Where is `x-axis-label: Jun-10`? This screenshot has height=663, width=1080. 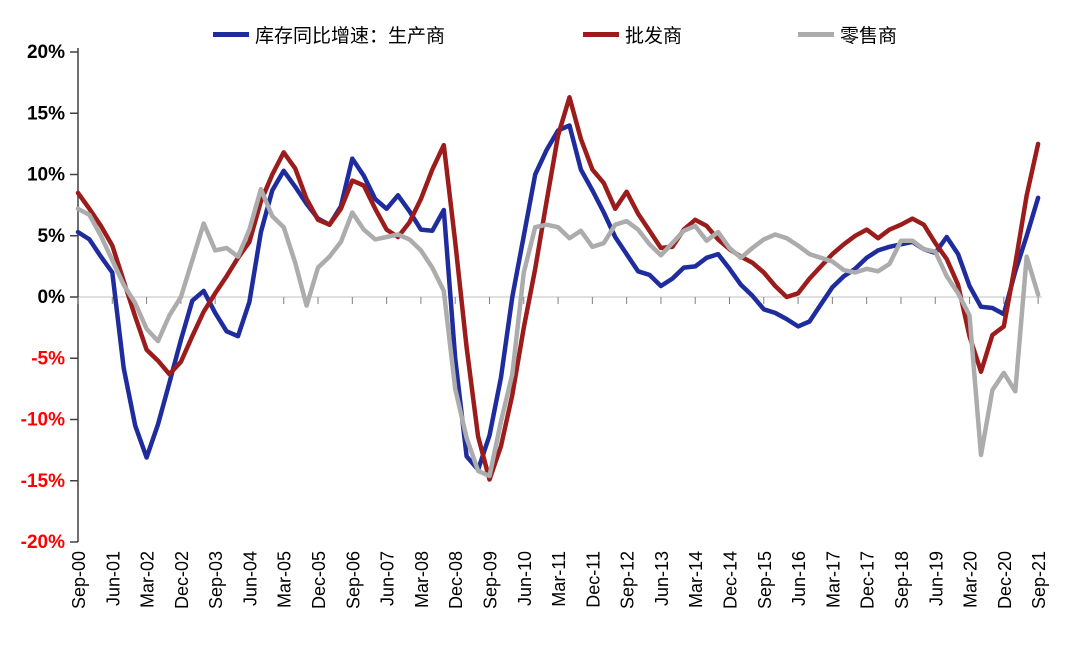
x-axis-label: Jun-10 is located at coordinates (525, 578).